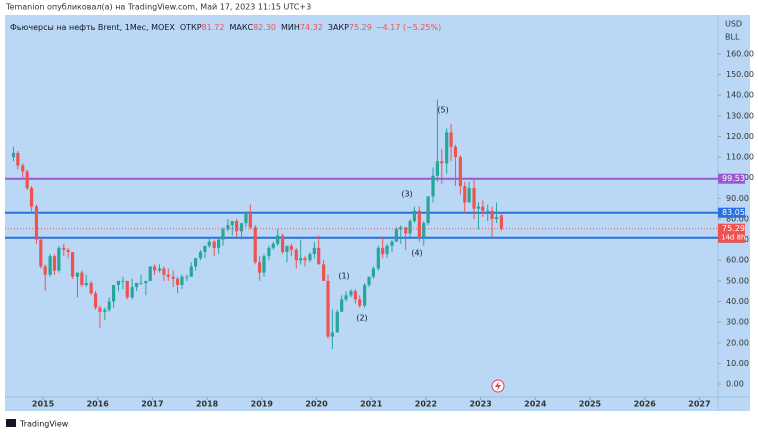 The width and height of the screenshot is (758, 439). What do you see at coordinates (740, 115) in the screenshot?
I see `y-tick-label: 130.00` at bounding box center [740, 115].